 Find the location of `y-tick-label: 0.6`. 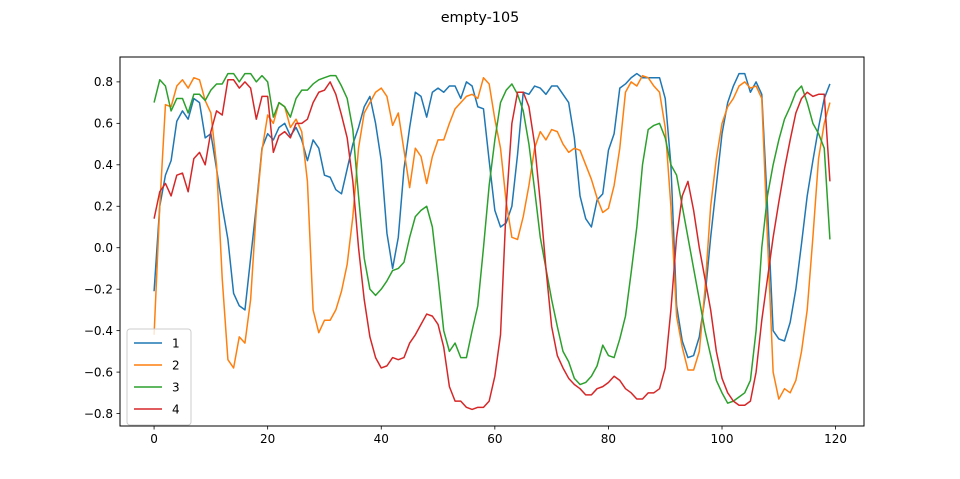

y-tick-label: 0.6 is located at coordinates (103, 124).